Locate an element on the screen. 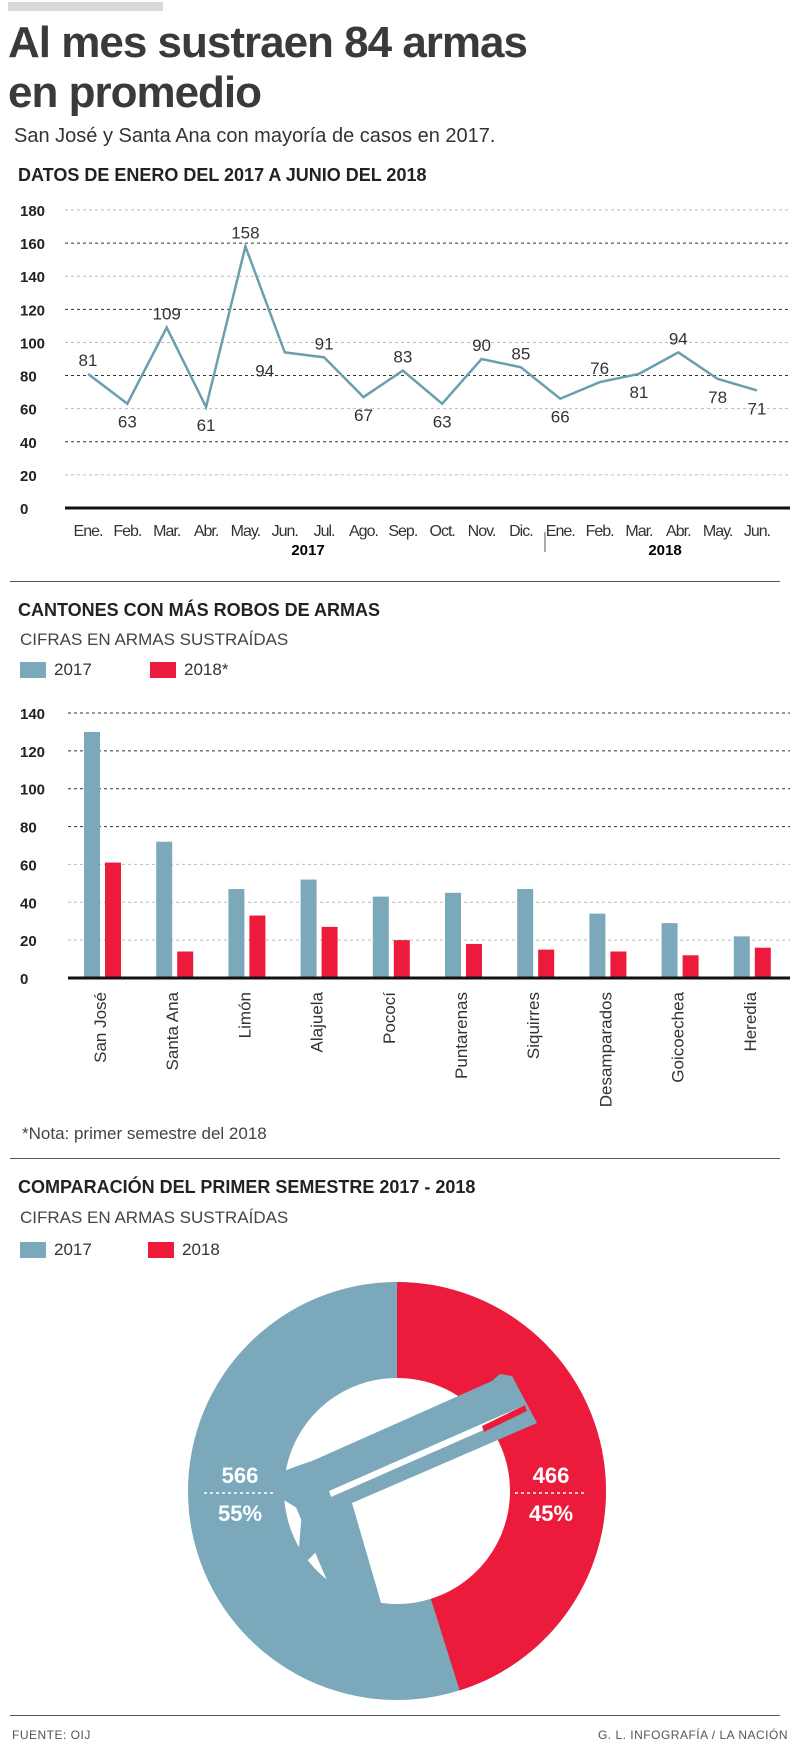 The height and width of the screenshot is (1749, 800). data-label: 67 is located at coordinates (363, 415).